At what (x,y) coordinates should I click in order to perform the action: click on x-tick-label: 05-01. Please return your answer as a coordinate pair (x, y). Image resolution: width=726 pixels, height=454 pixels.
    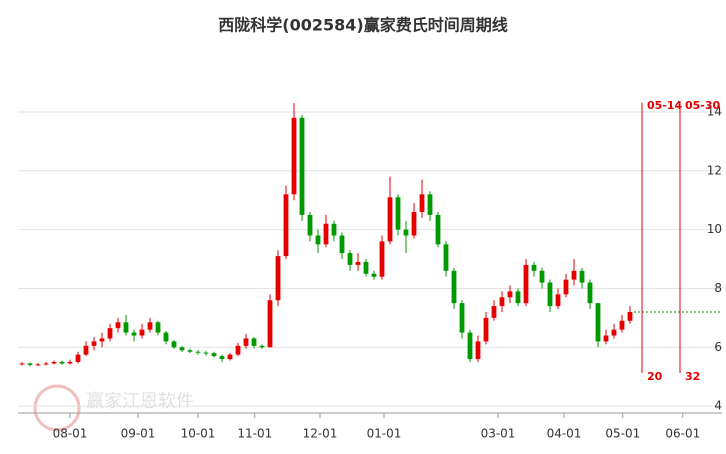
    Looking at the image, I should click on (622, 434).